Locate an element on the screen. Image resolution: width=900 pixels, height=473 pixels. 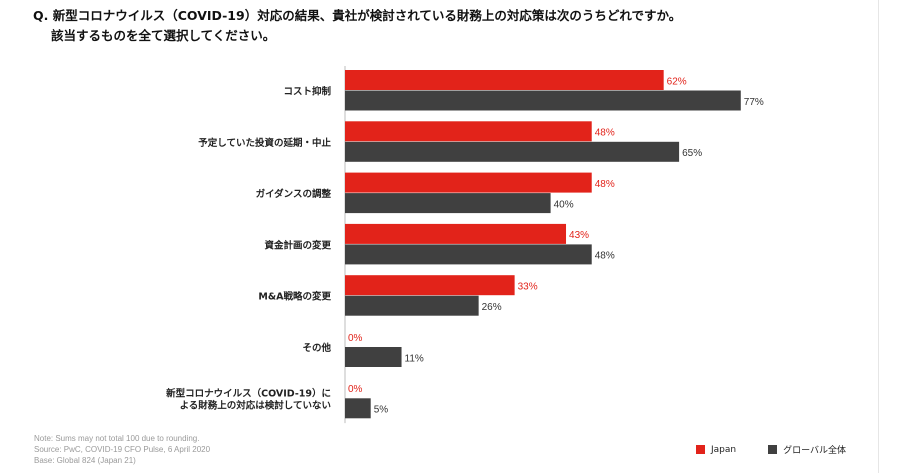
value-label-japan: 62% is located at coordinates (677, 81).